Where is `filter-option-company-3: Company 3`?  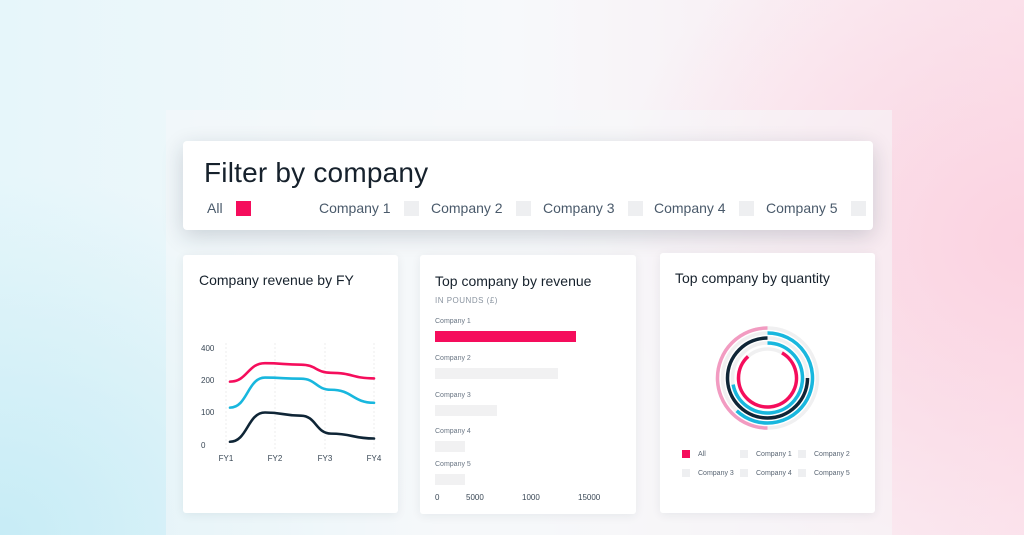 filter-option-company-3: Company 3 is located at coordinates (593, 208).